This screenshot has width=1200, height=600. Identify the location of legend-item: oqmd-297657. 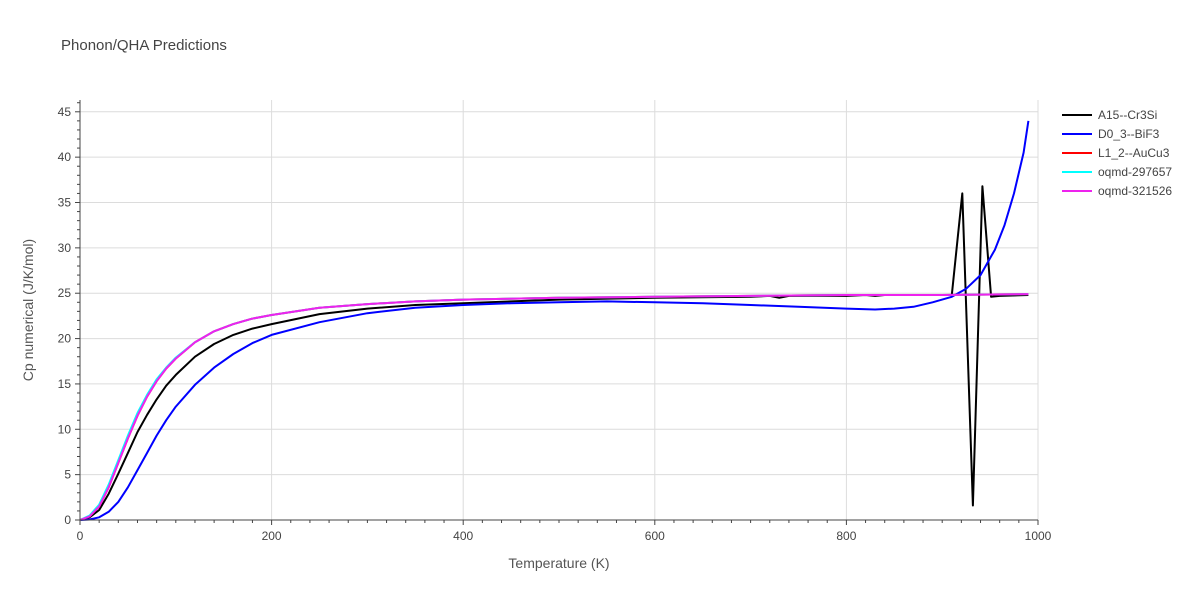
(1117, 172).